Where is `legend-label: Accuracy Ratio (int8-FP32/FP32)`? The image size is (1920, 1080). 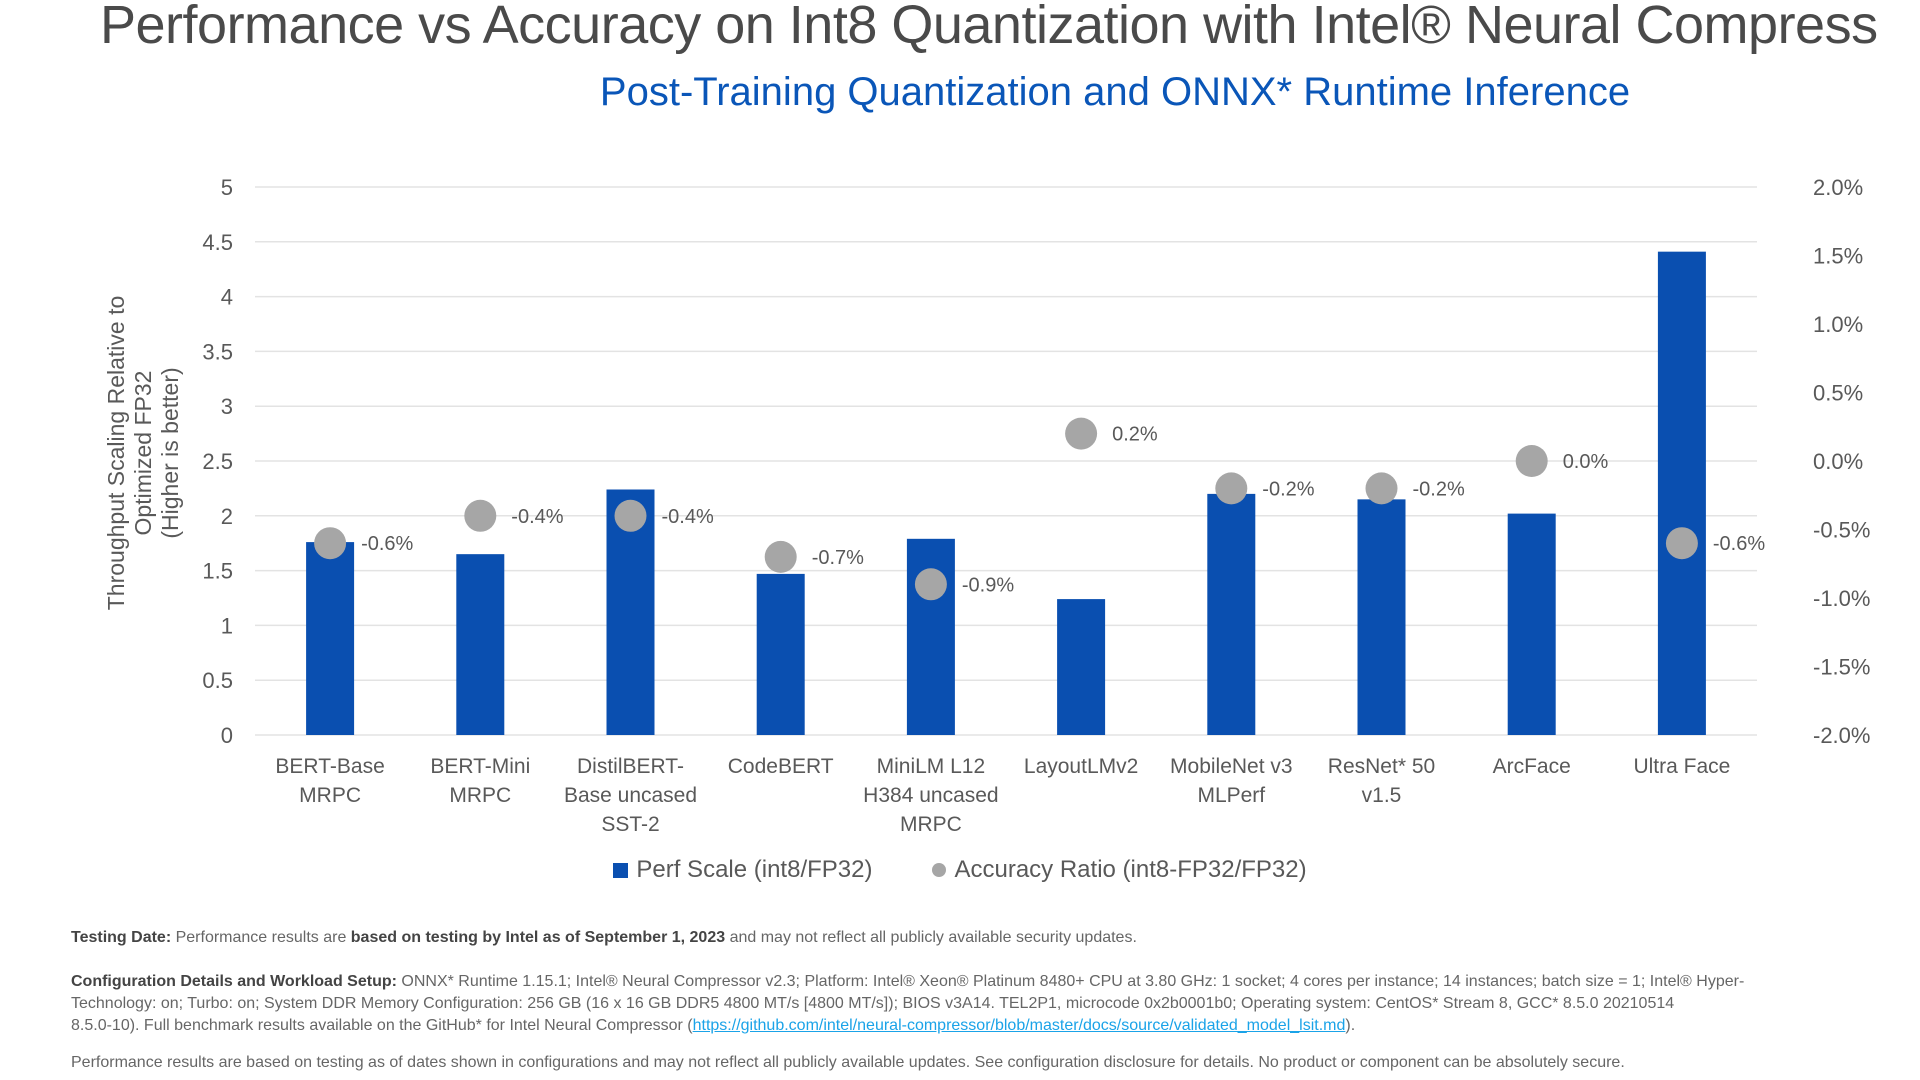
legend-label: Accuracy Ratio (int8-FP32/FP32) is located at coordinates (1130, 869).